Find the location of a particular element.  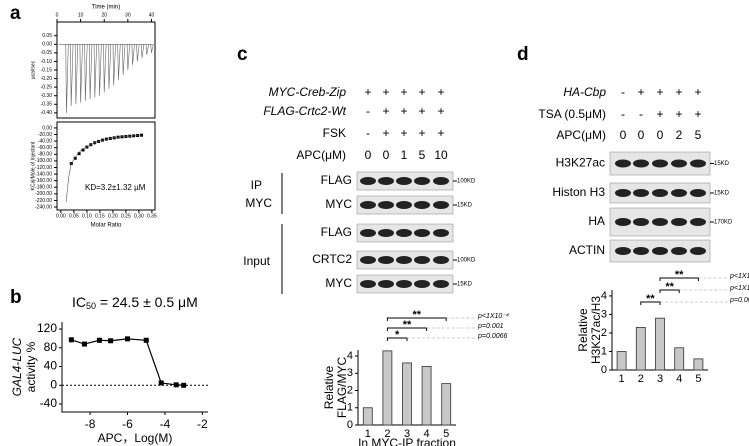

kd-label: 170KD is located at coordinates (723, 223).